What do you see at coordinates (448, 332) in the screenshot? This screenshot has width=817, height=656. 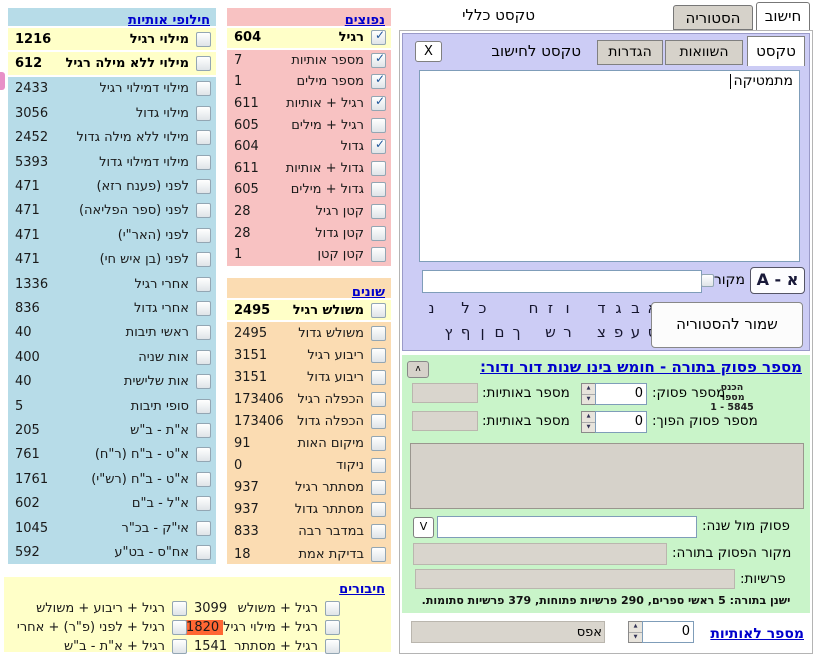 I see `letter-key: ץ` at bounding box center [448, 332].